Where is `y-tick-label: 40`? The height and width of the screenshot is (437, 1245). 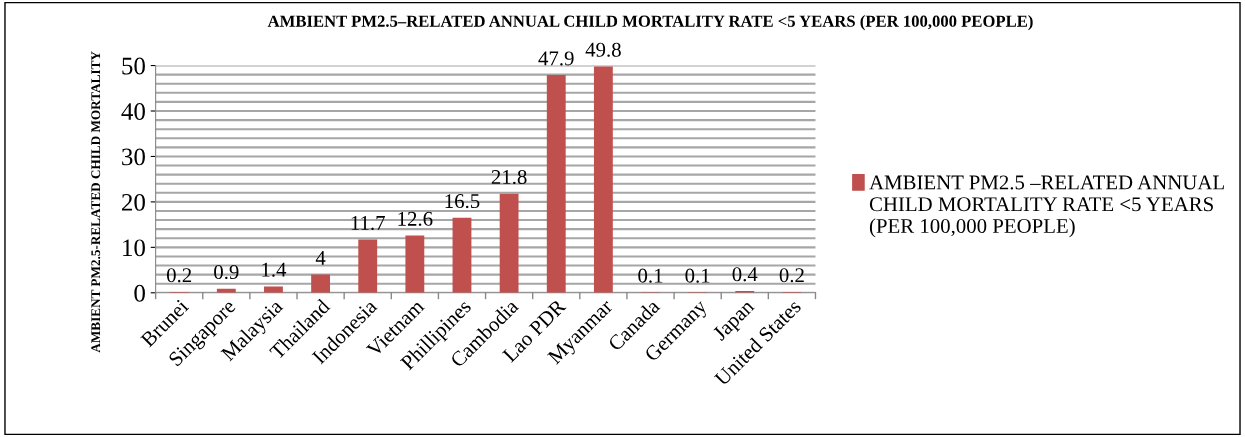
y-tick-label: 40 is located at coordinates (133, 111).